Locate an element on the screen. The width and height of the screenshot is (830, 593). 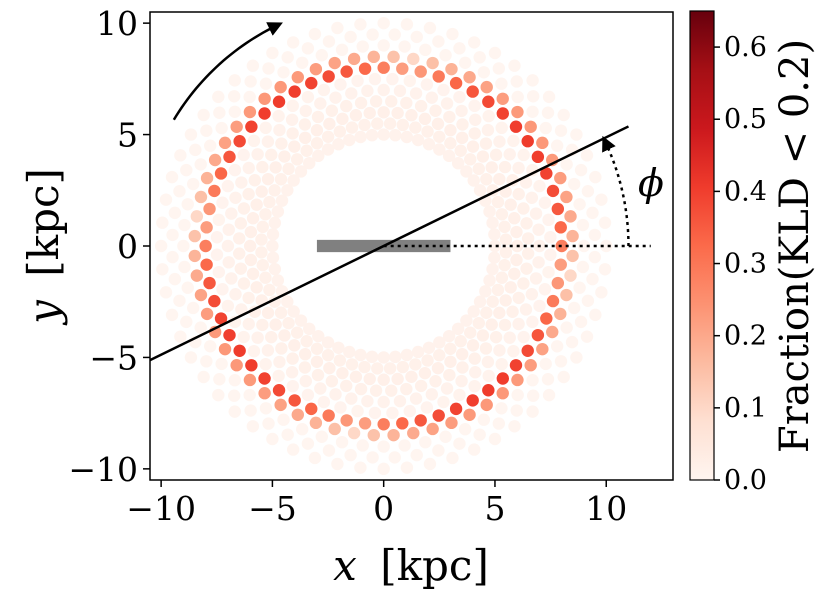
colorbar-tick-label: 0.6 is located at coordinates (745, 47).